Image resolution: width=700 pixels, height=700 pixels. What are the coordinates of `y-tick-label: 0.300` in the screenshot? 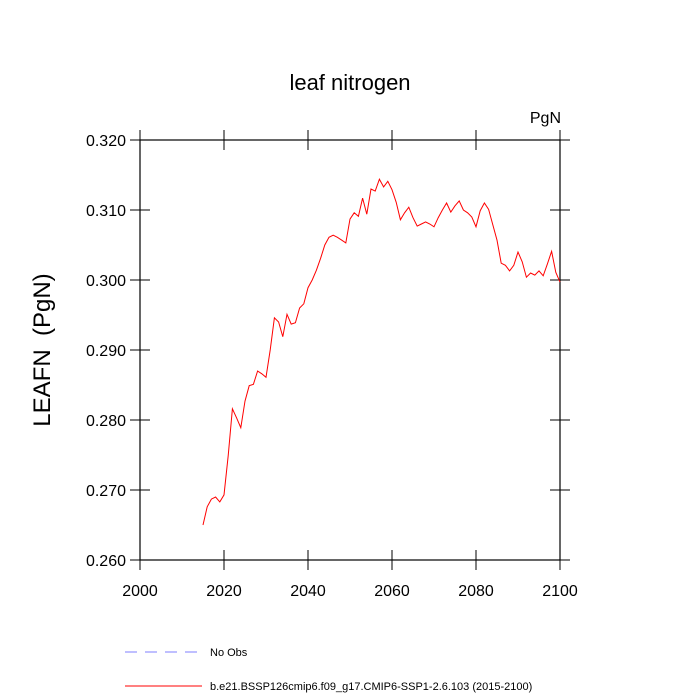 It's located at (106, 281).